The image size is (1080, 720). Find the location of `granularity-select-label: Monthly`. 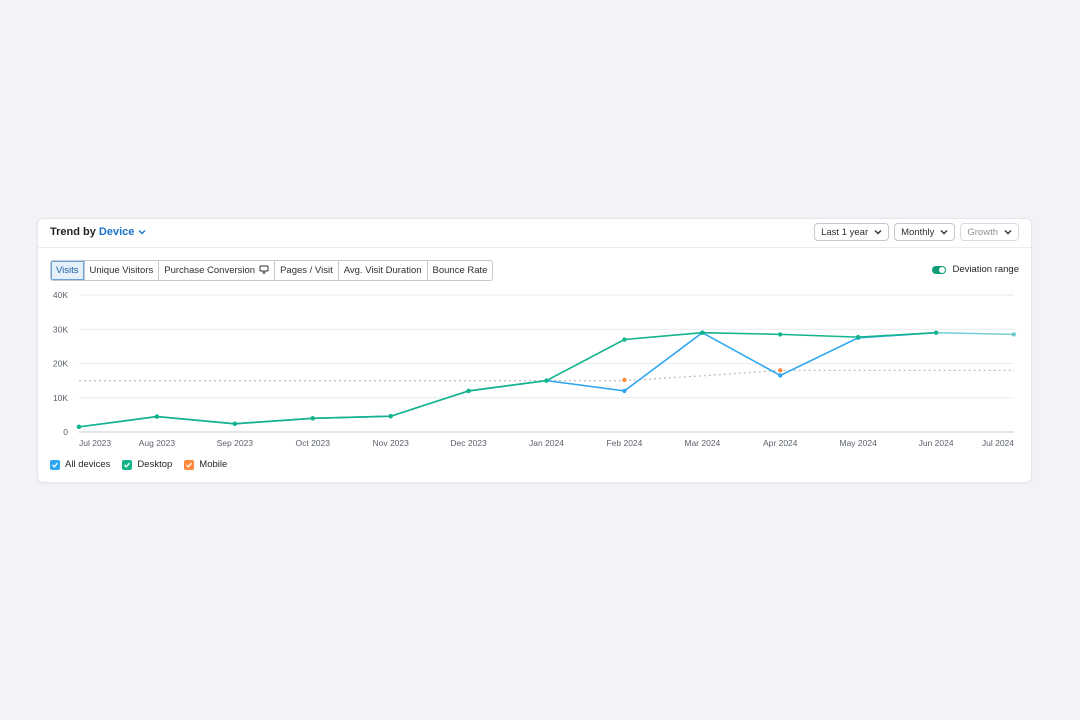

granularity-select-label: Monthly is located at coordinates (918, 232).